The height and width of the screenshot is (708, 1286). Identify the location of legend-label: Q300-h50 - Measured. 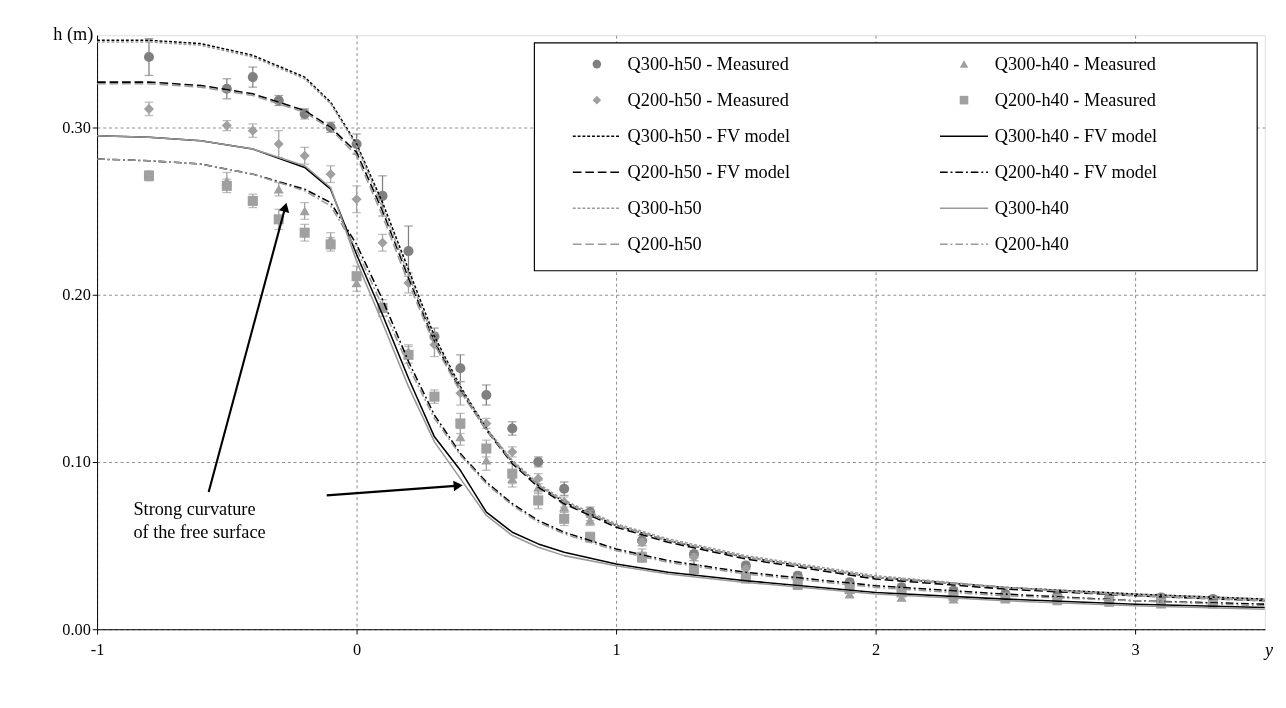
(708, 63).